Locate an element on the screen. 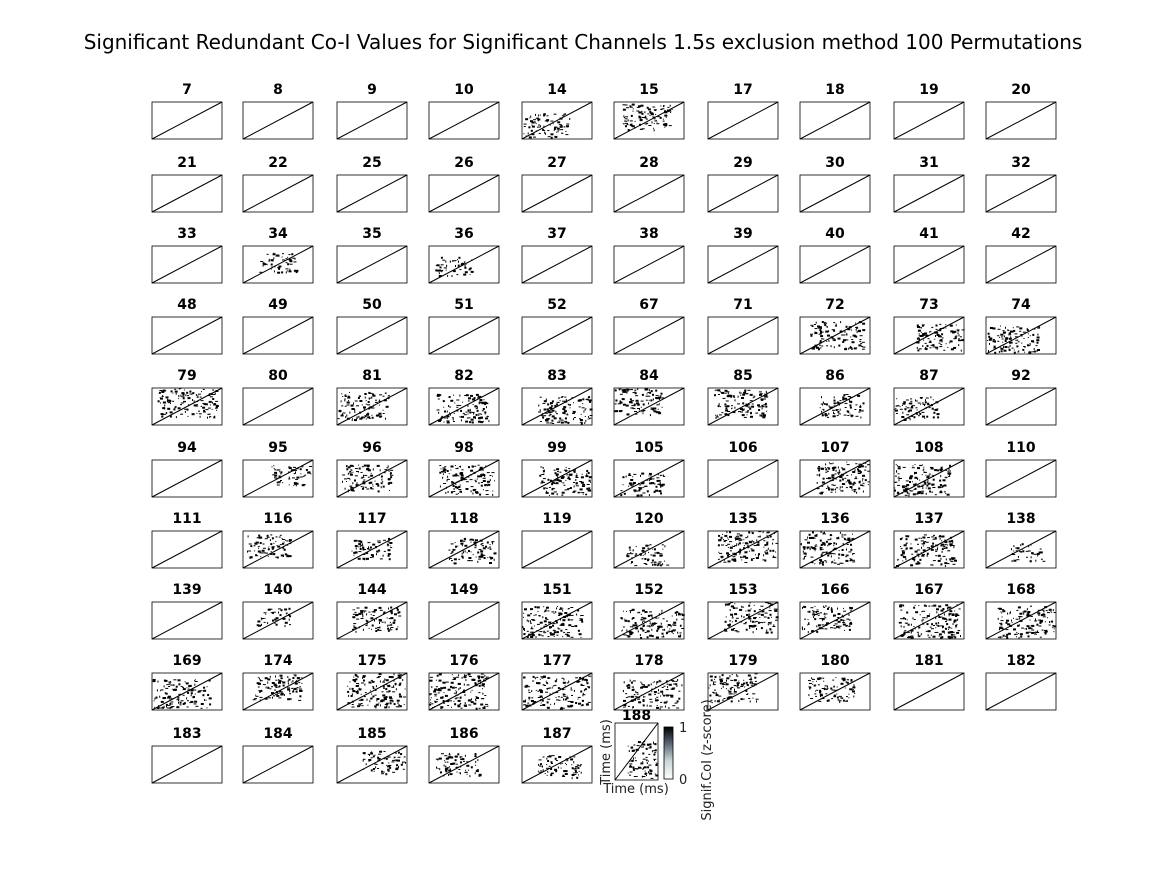 This screenshot has width=1167, height=875. panel-title: 86 is located at coordinates (834, 376).